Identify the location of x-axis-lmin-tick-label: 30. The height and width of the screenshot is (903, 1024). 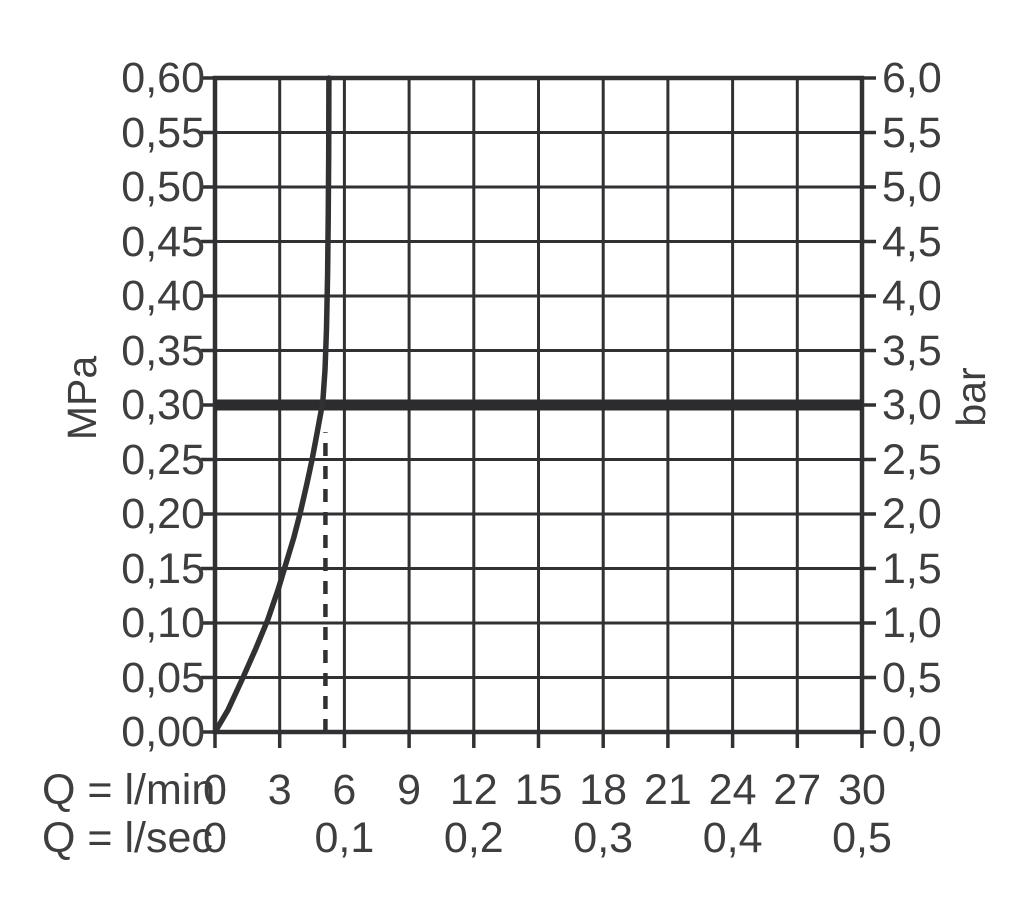
(862, 790).